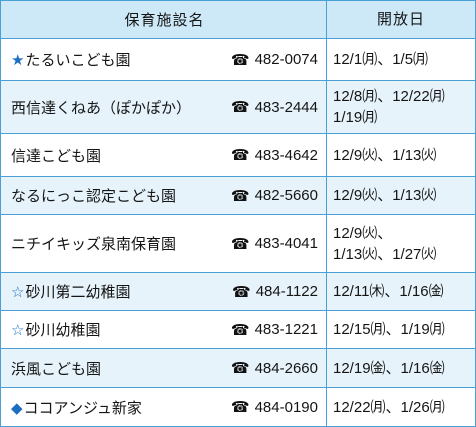  What do you see at coordinates (389, 96) in the screenshot?
I see `open-day-line: 12/8㈪、12/22㈪` at bounding box center [389, 96].